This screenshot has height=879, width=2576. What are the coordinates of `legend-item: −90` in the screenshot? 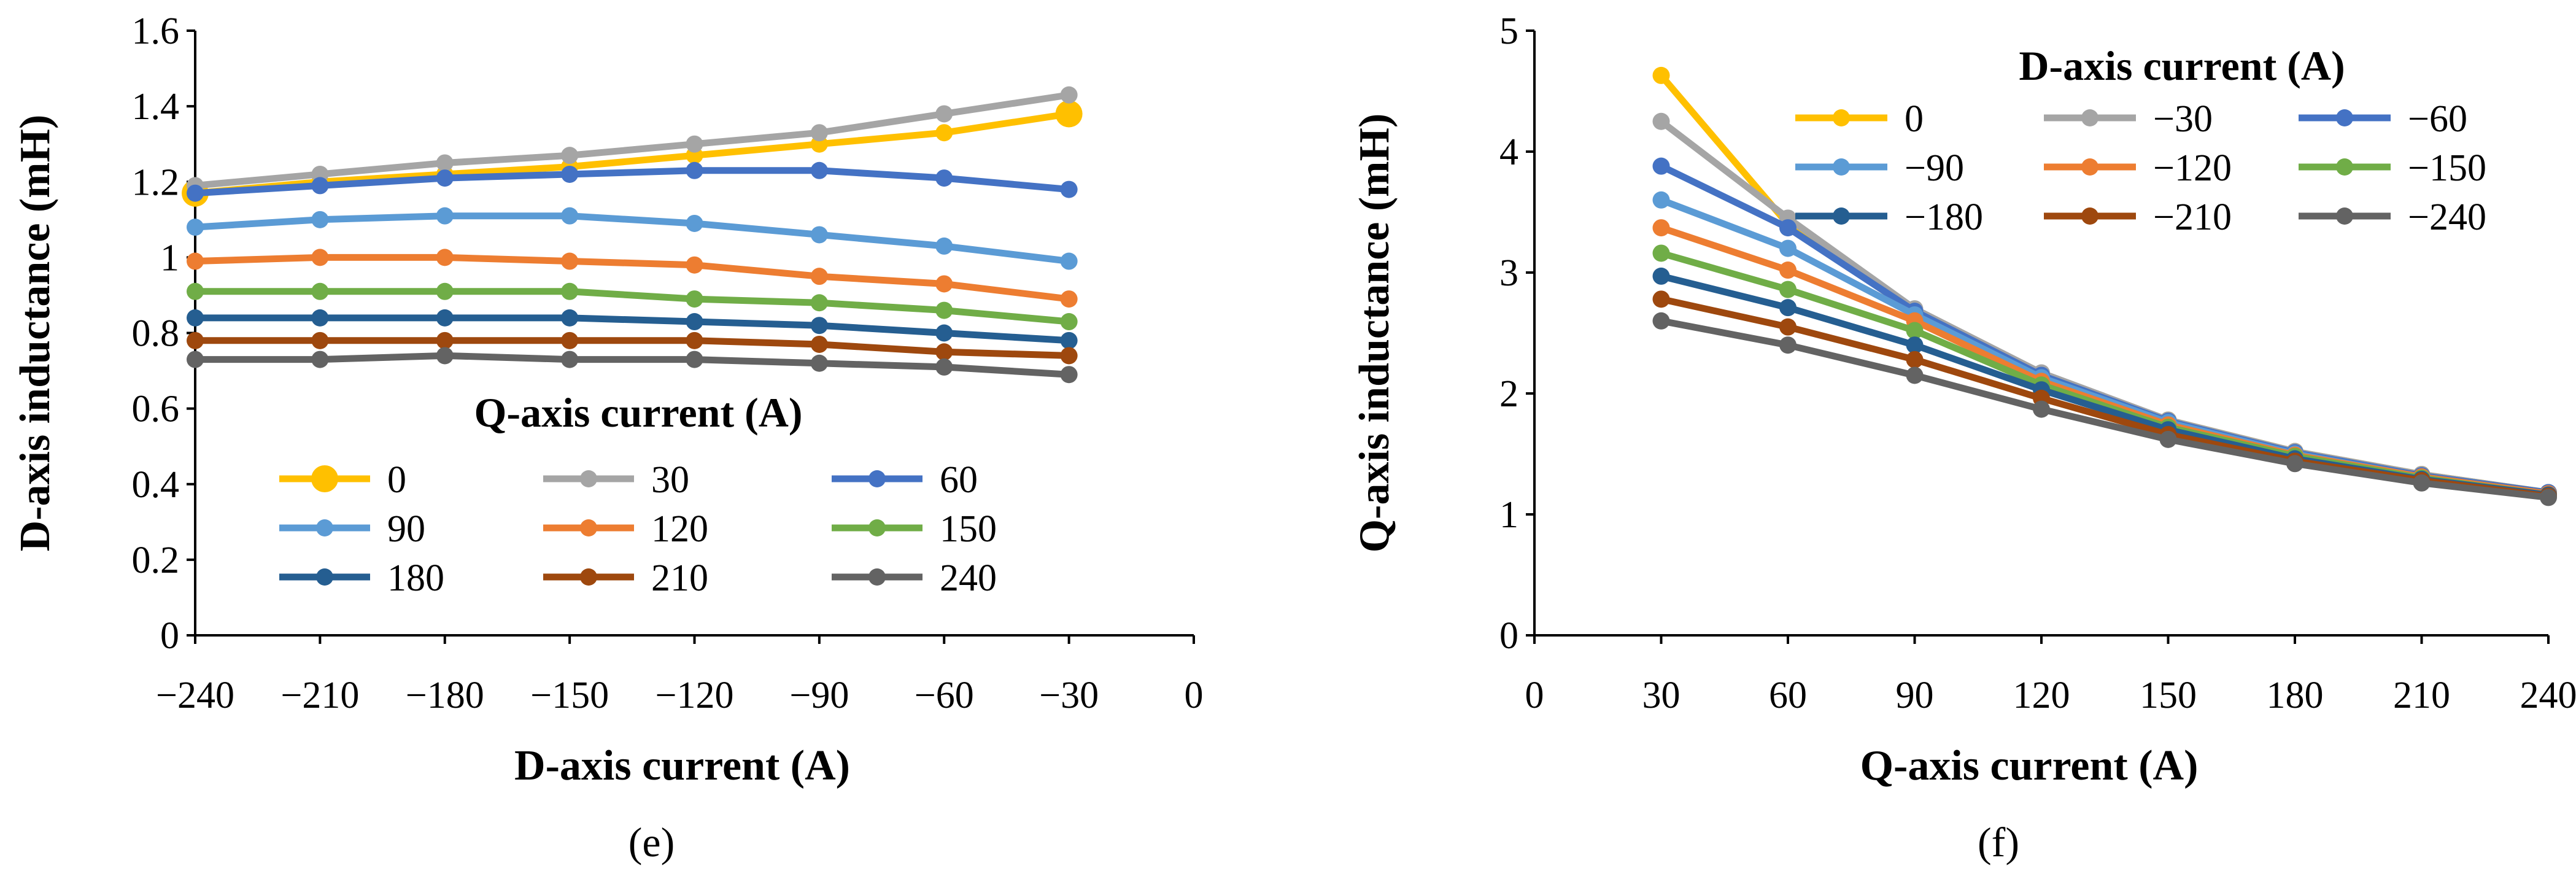 It's located at (1879, 168).